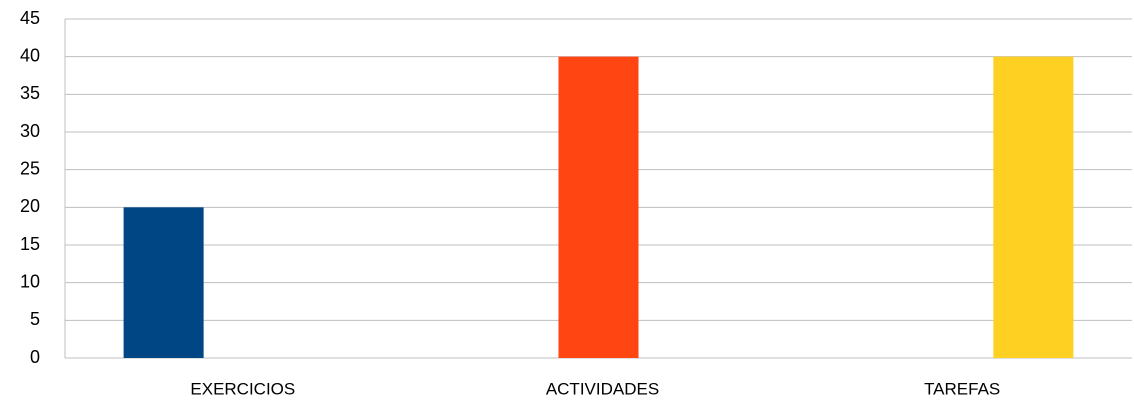  I want to click on y-tick-label: 15, so click(30, 244).